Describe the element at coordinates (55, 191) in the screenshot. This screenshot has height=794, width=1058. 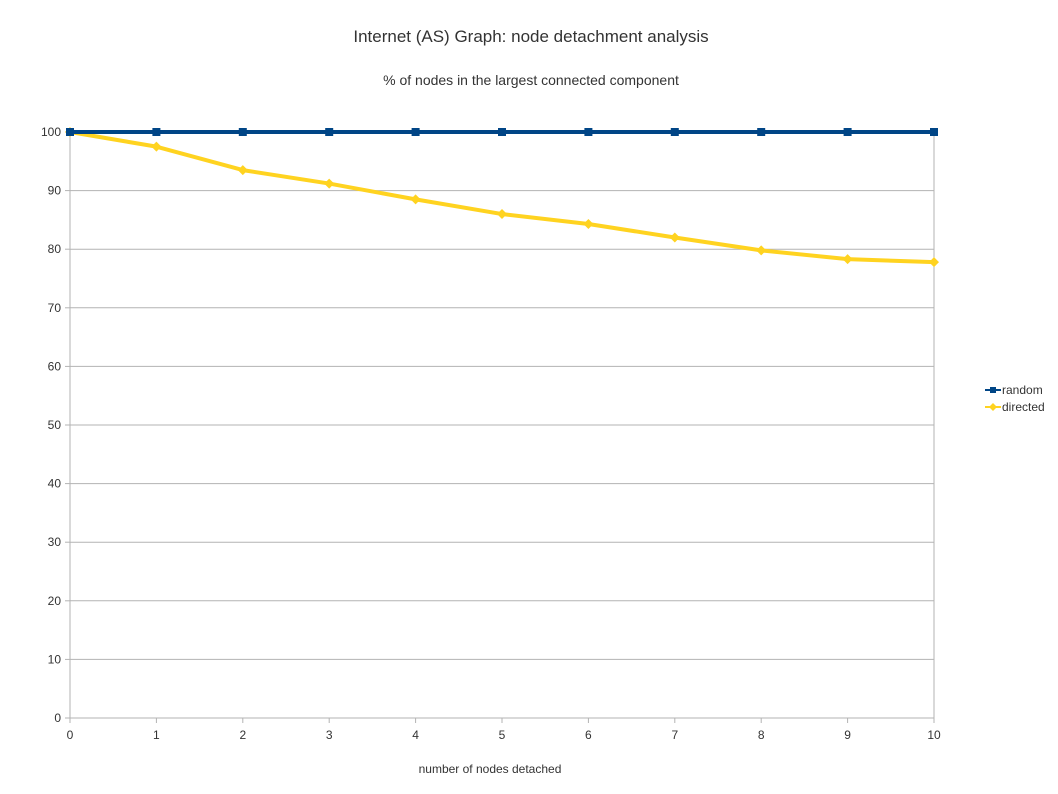
I see `y-tick-label: 90` at that location.